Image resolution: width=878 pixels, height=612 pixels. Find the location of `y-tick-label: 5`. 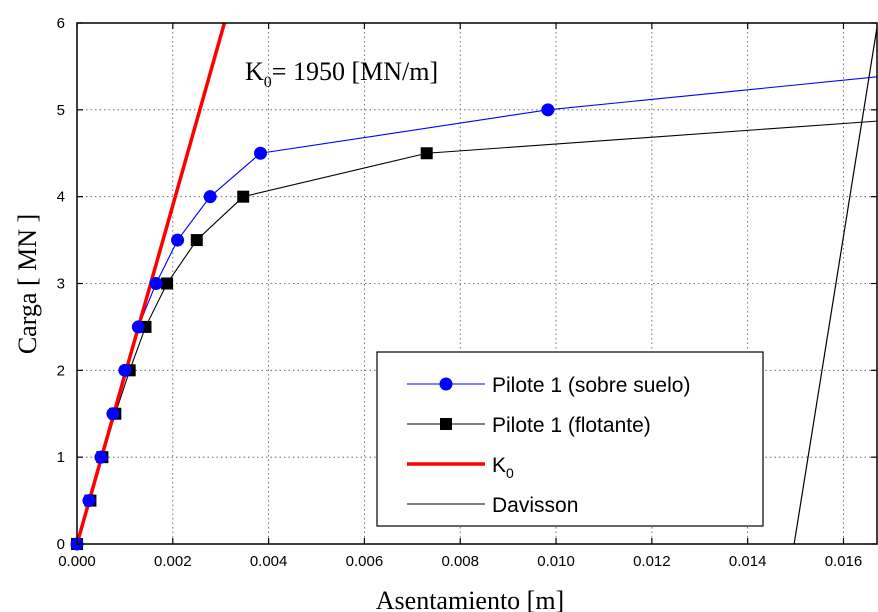

y-tick-label: 5 is located at coordinates (61, 110).